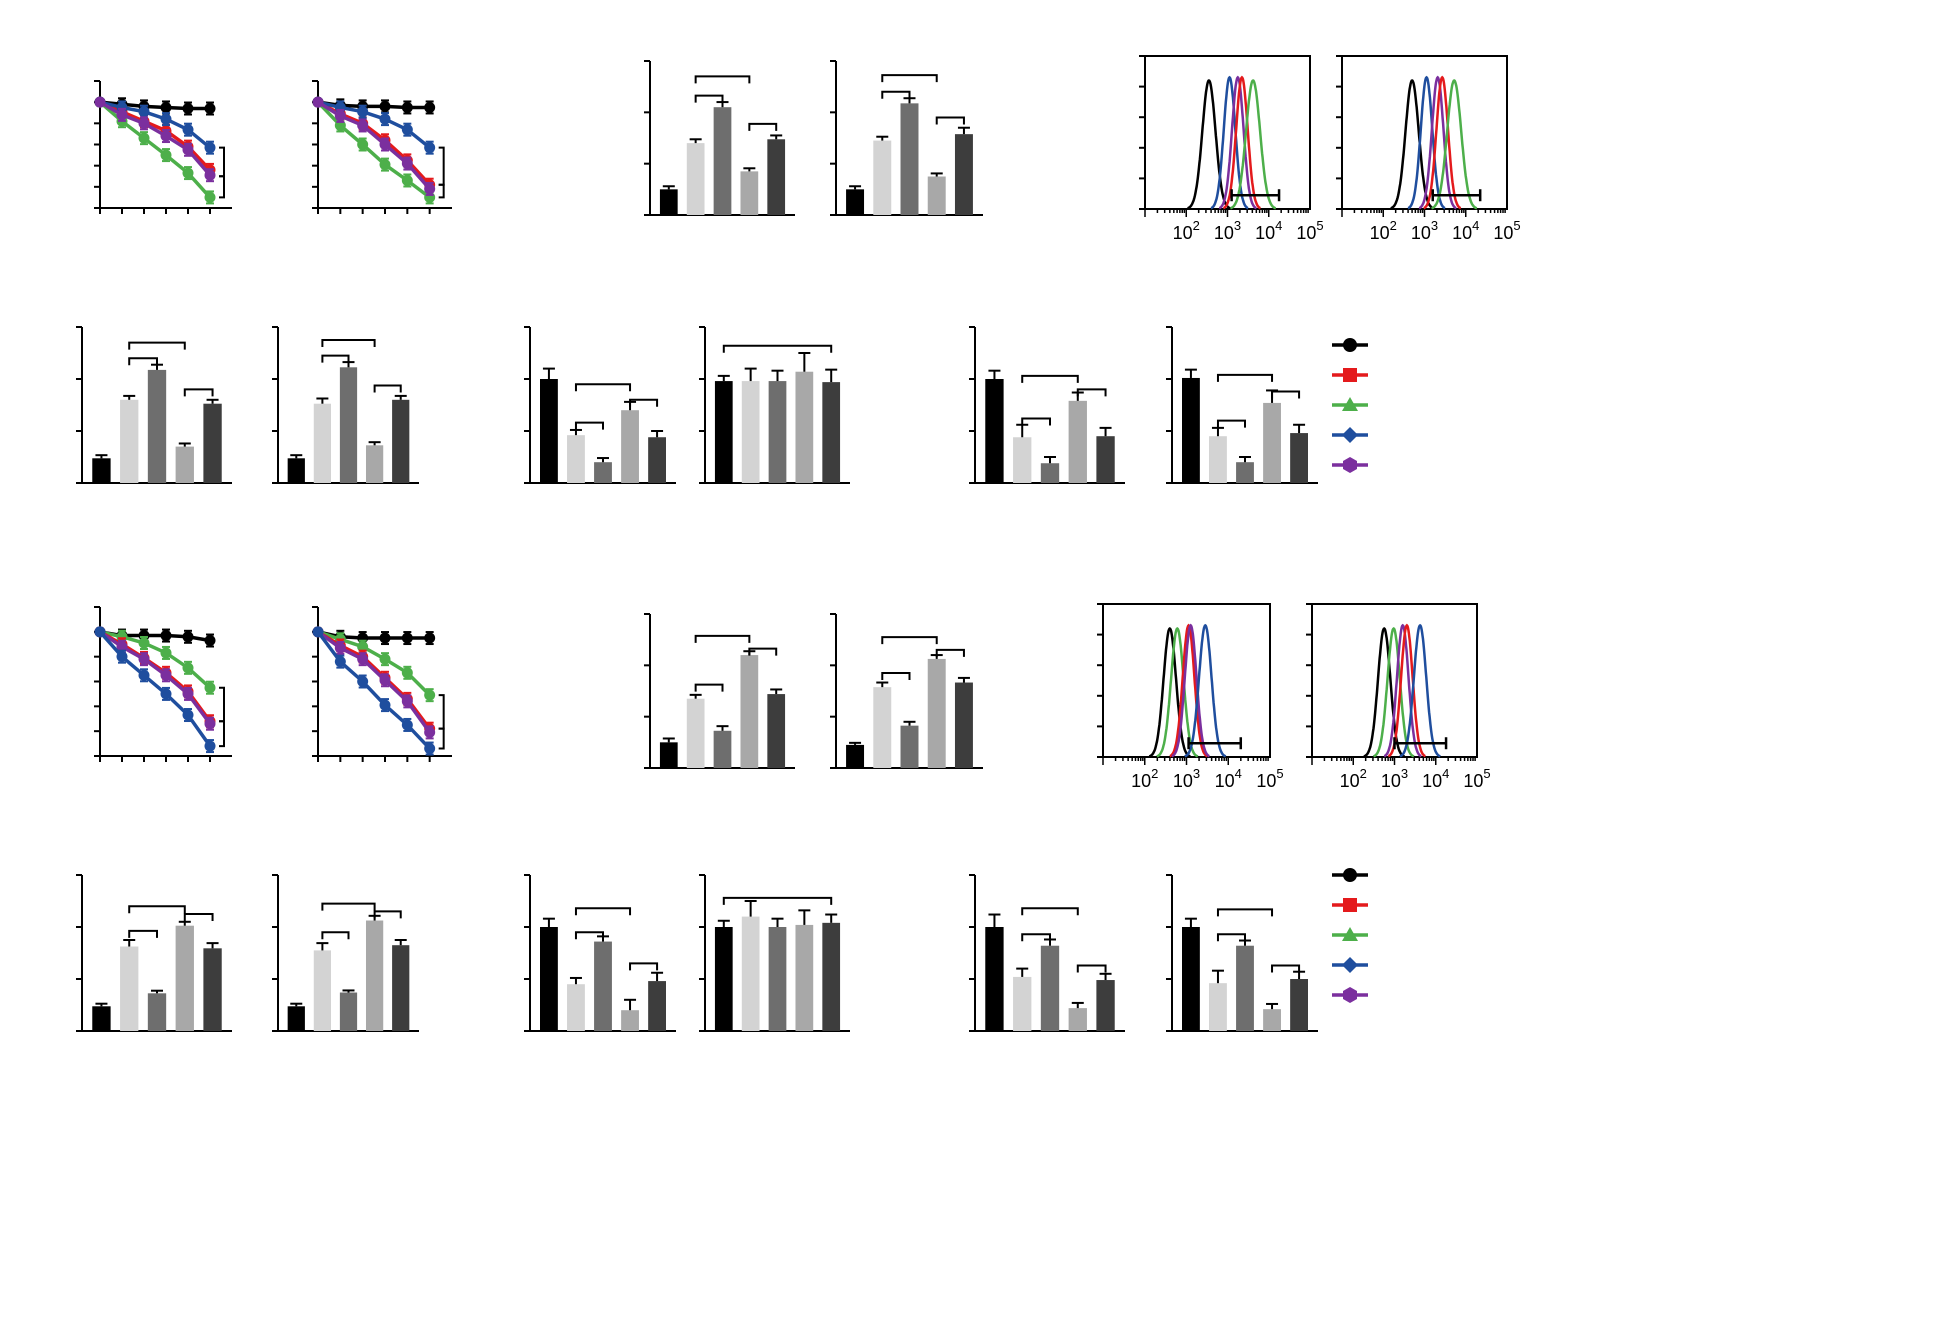  What do you see at coordinates (1319, 225) in the screenshot?
I see `x-tick-exponent: 5` at bounding box center [1319, 225].